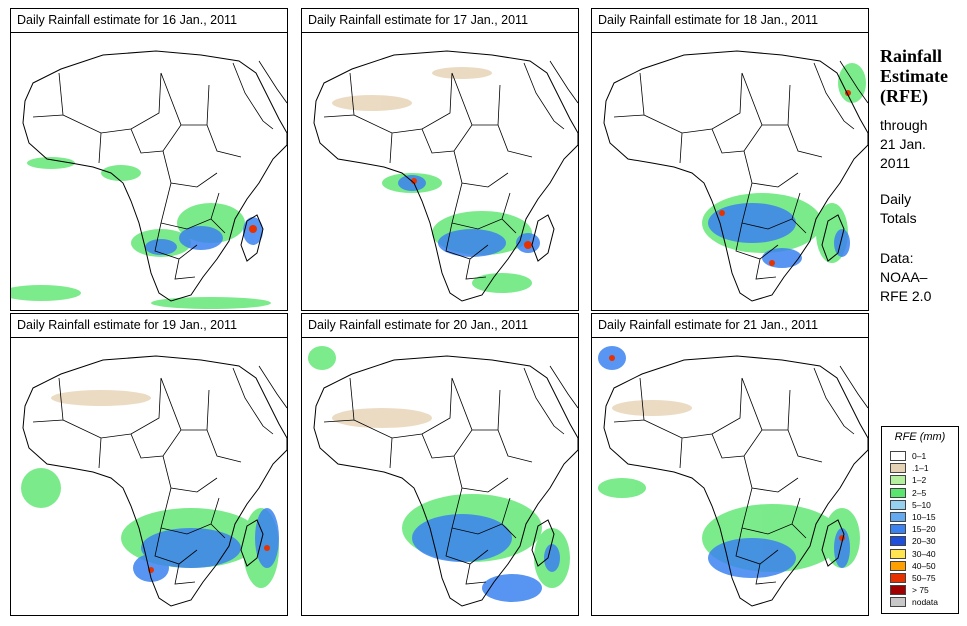 This screenshot has width=967, height=626. I want to click on totals-line: Daily, so click(896, 199).